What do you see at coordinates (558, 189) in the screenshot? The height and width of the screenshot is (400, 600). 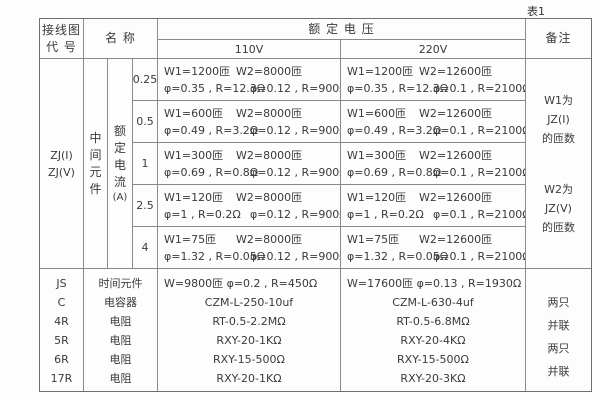 I see `remark-line: W2为` at bounding box center [558, 189].